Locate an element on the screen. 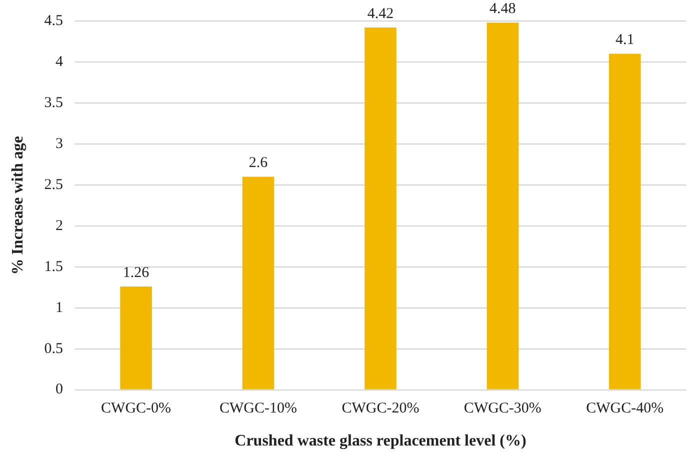  x-axis-title: Crushed waste glass replacement level (%) is located at coordinates (380, 441).